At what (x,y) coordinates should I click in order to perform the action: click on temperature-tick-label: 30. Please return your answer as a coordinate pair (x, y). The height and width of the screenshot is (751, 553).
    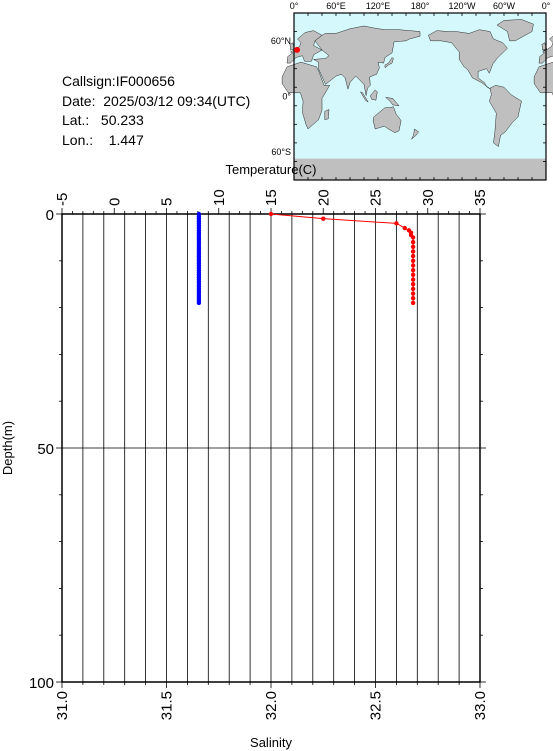
    Looking at the image, I should click on (428, 197).